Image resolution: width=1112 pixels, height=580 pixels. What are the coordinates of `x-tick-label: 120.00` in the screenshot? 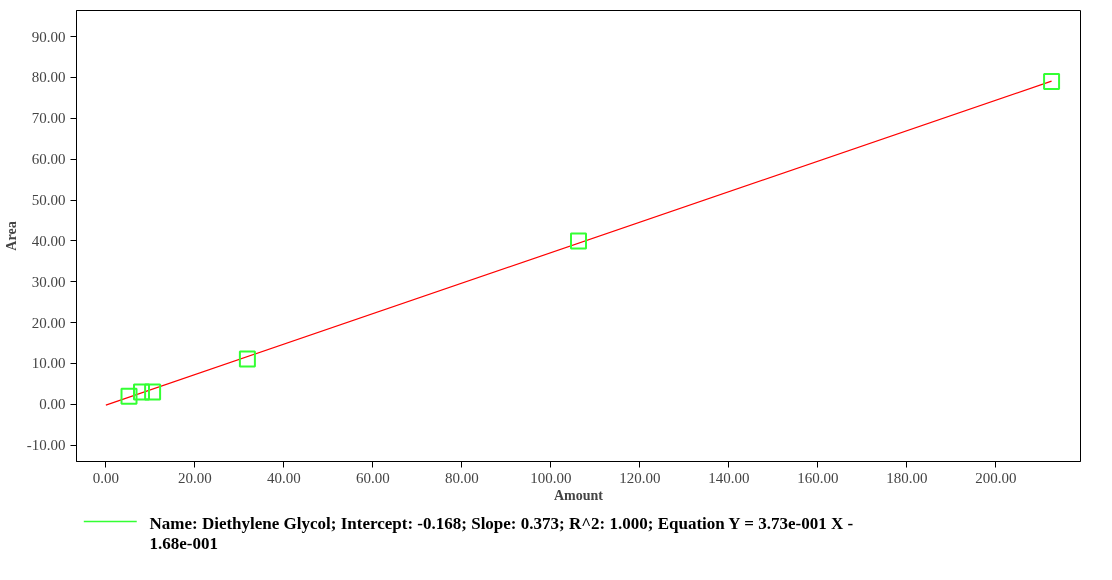 It's located at (640, 477).